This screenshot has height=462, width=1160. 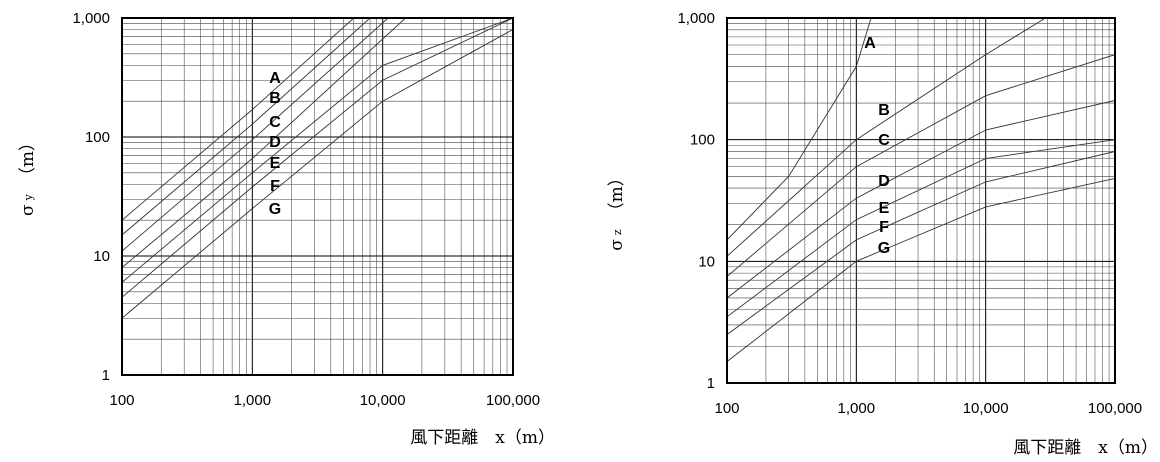 What do you see at coordinates (28, 197) in the screenshot?
I see `y-axis-subscript: y` at bounding box center [28, 197].